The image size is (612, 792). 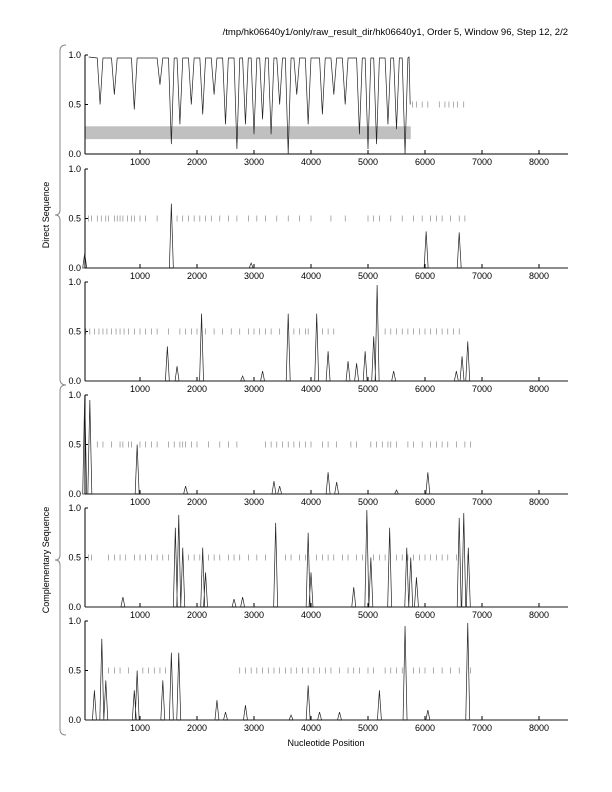 I want to click on series-line-summary, so click(x=249, y=105).